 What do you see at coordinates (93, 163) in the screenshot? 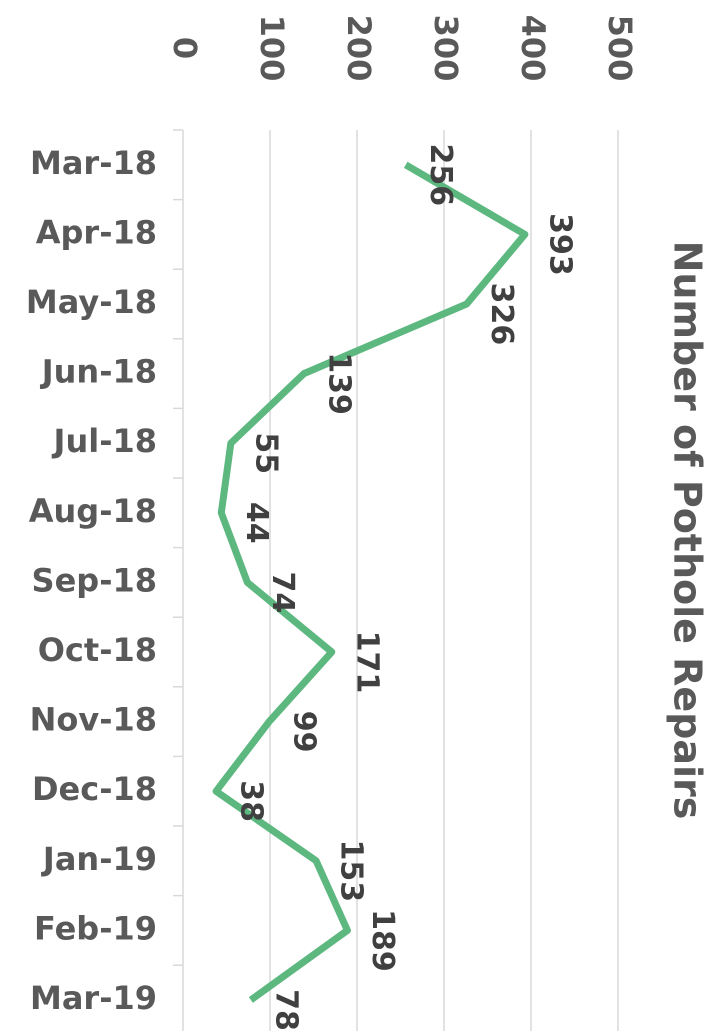
I see `category-label: Mar-18` at bounding box center [93, 163].